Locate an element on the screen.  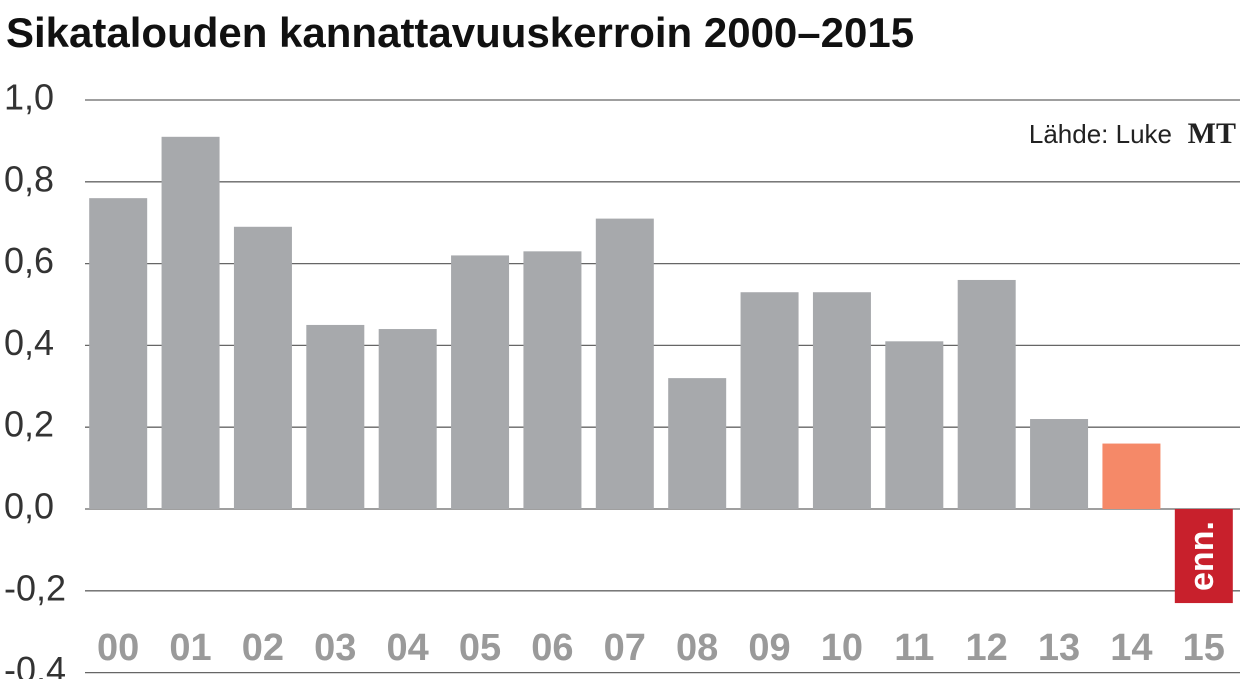
logo: MT is located at coordinates (1212, 133).